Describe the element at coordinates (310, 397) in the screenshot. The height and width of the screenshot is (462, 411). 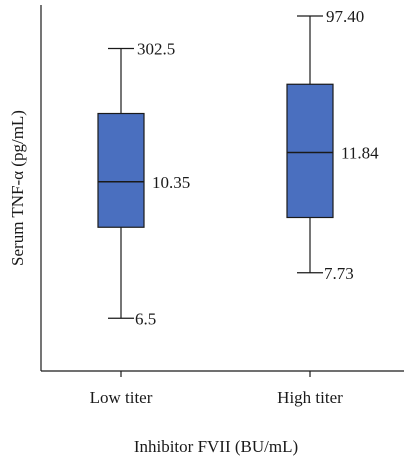
I see `high-titer-category-label: High titer` at that location.